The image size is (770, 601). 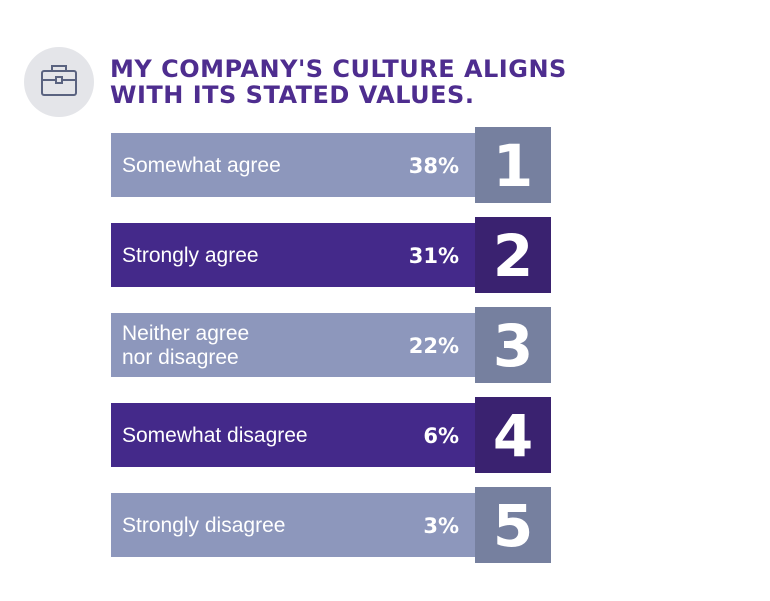 I want to click on category-label: nor disagree, so click(x=180, y=357).